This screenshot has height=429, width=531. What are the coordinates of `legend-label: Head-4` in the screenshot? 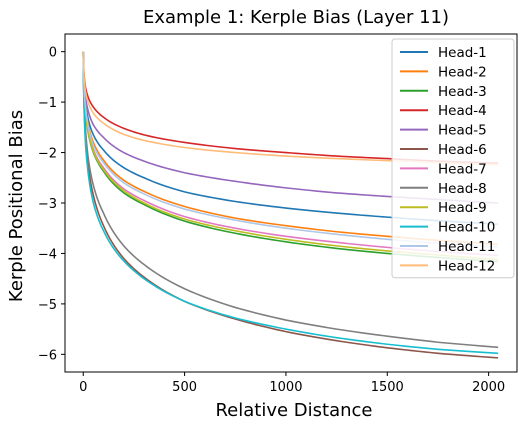 It's located at (462, 111).